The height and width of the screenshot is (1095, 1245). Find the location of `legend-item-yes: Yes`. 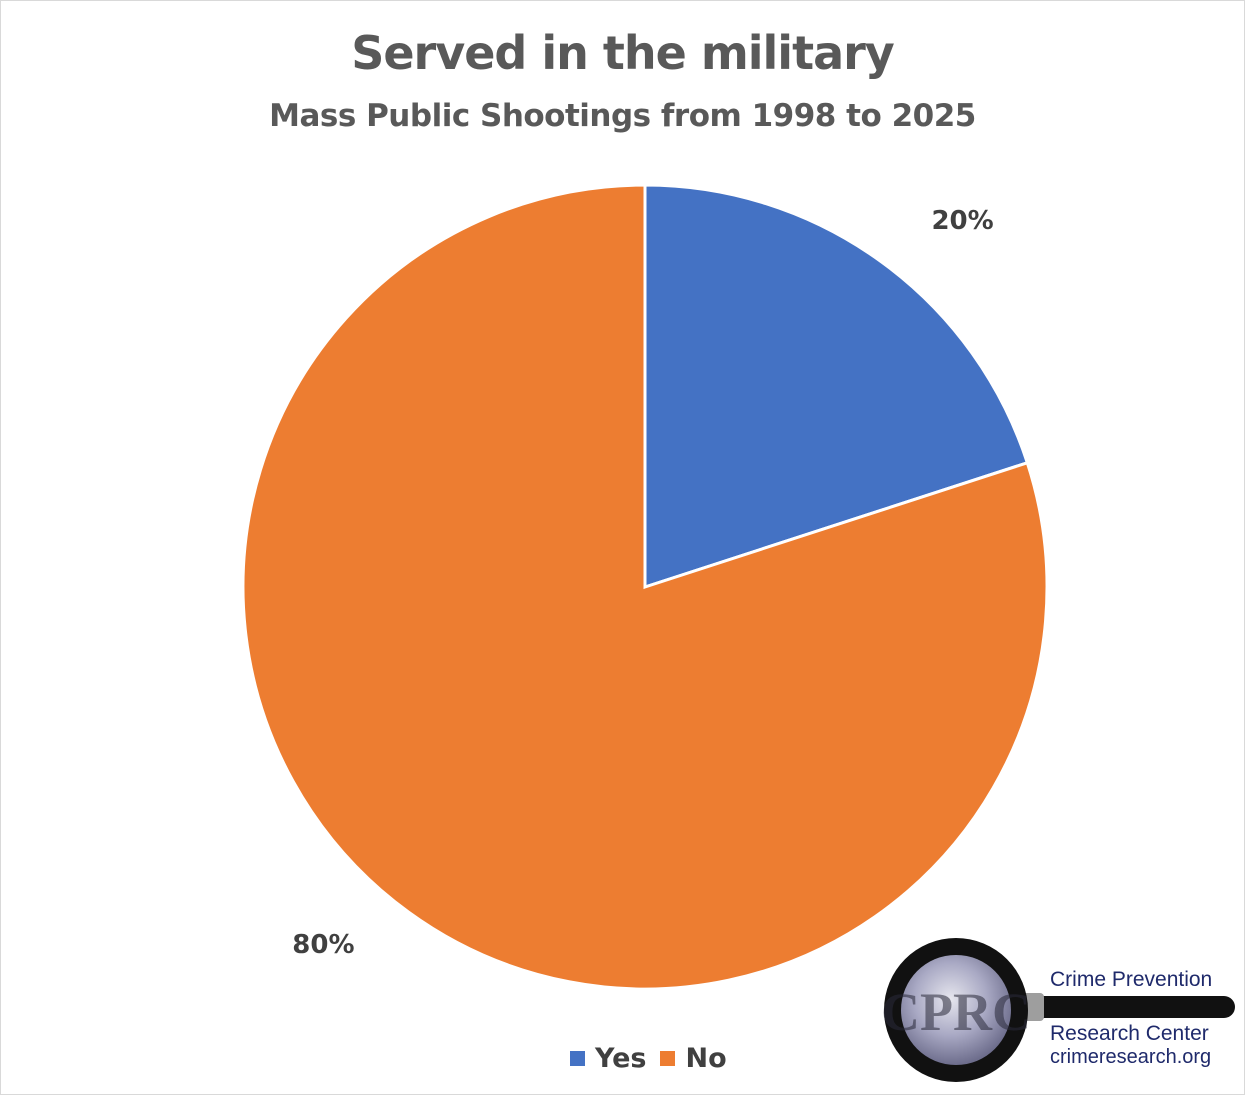

legend-item-yes: Yes is located at coordinates (608, 1058).